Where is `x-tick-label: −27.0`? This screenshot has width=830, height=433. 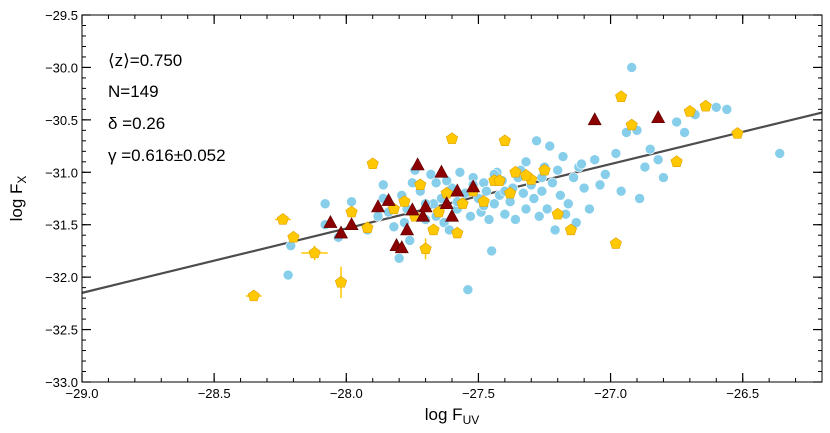
x-tick-label: −27.0 is located at coordinates (610, 393).